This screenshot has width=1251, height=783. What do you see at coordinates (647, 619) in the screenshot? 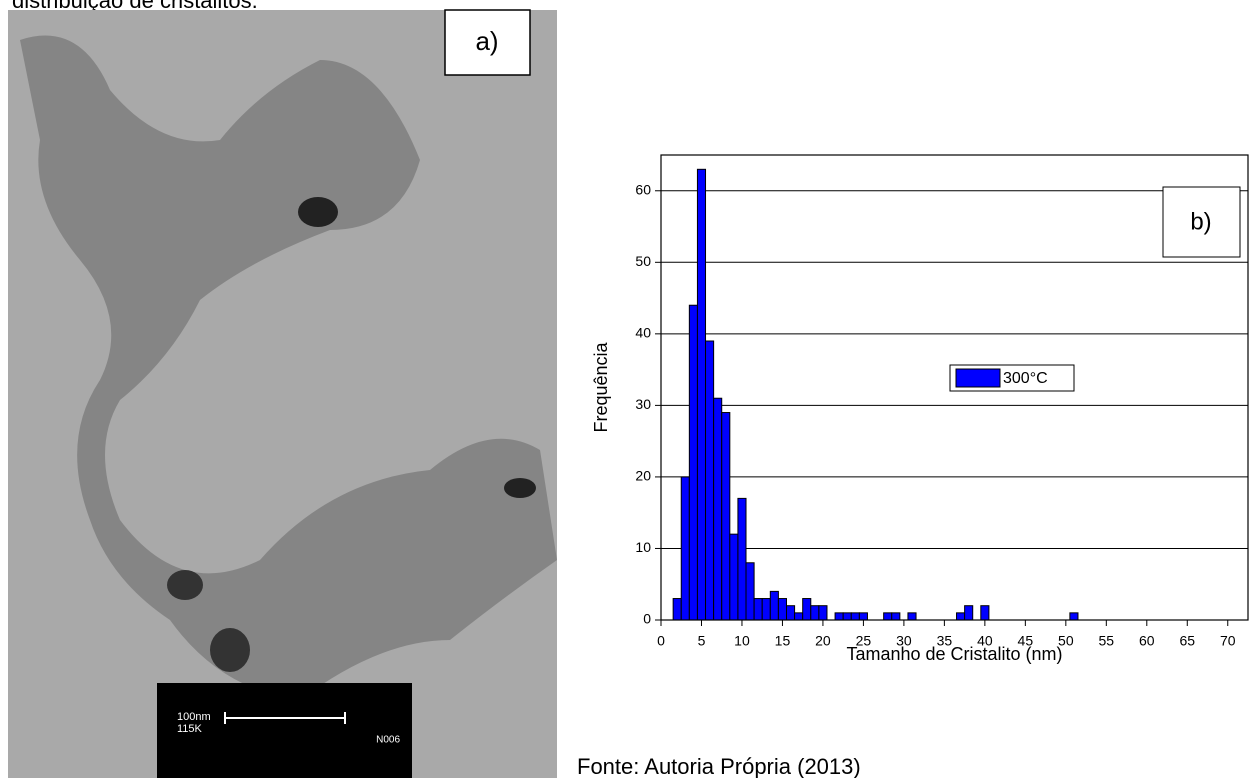
I see `y-tick-label: 0` at bounding box center [647, 619].